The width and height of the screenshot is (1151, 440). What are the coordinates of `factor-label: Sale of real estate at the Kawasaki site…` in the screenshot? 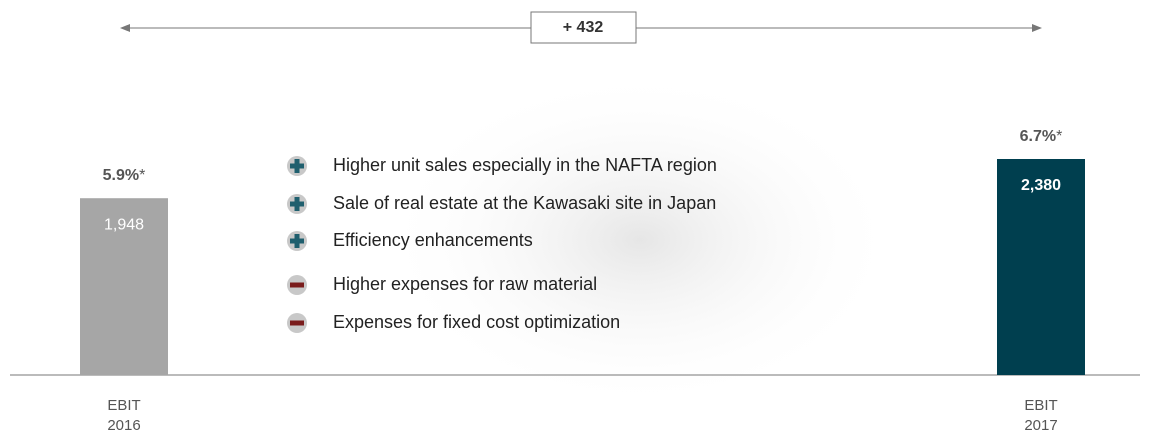 It's located at (524, 203).